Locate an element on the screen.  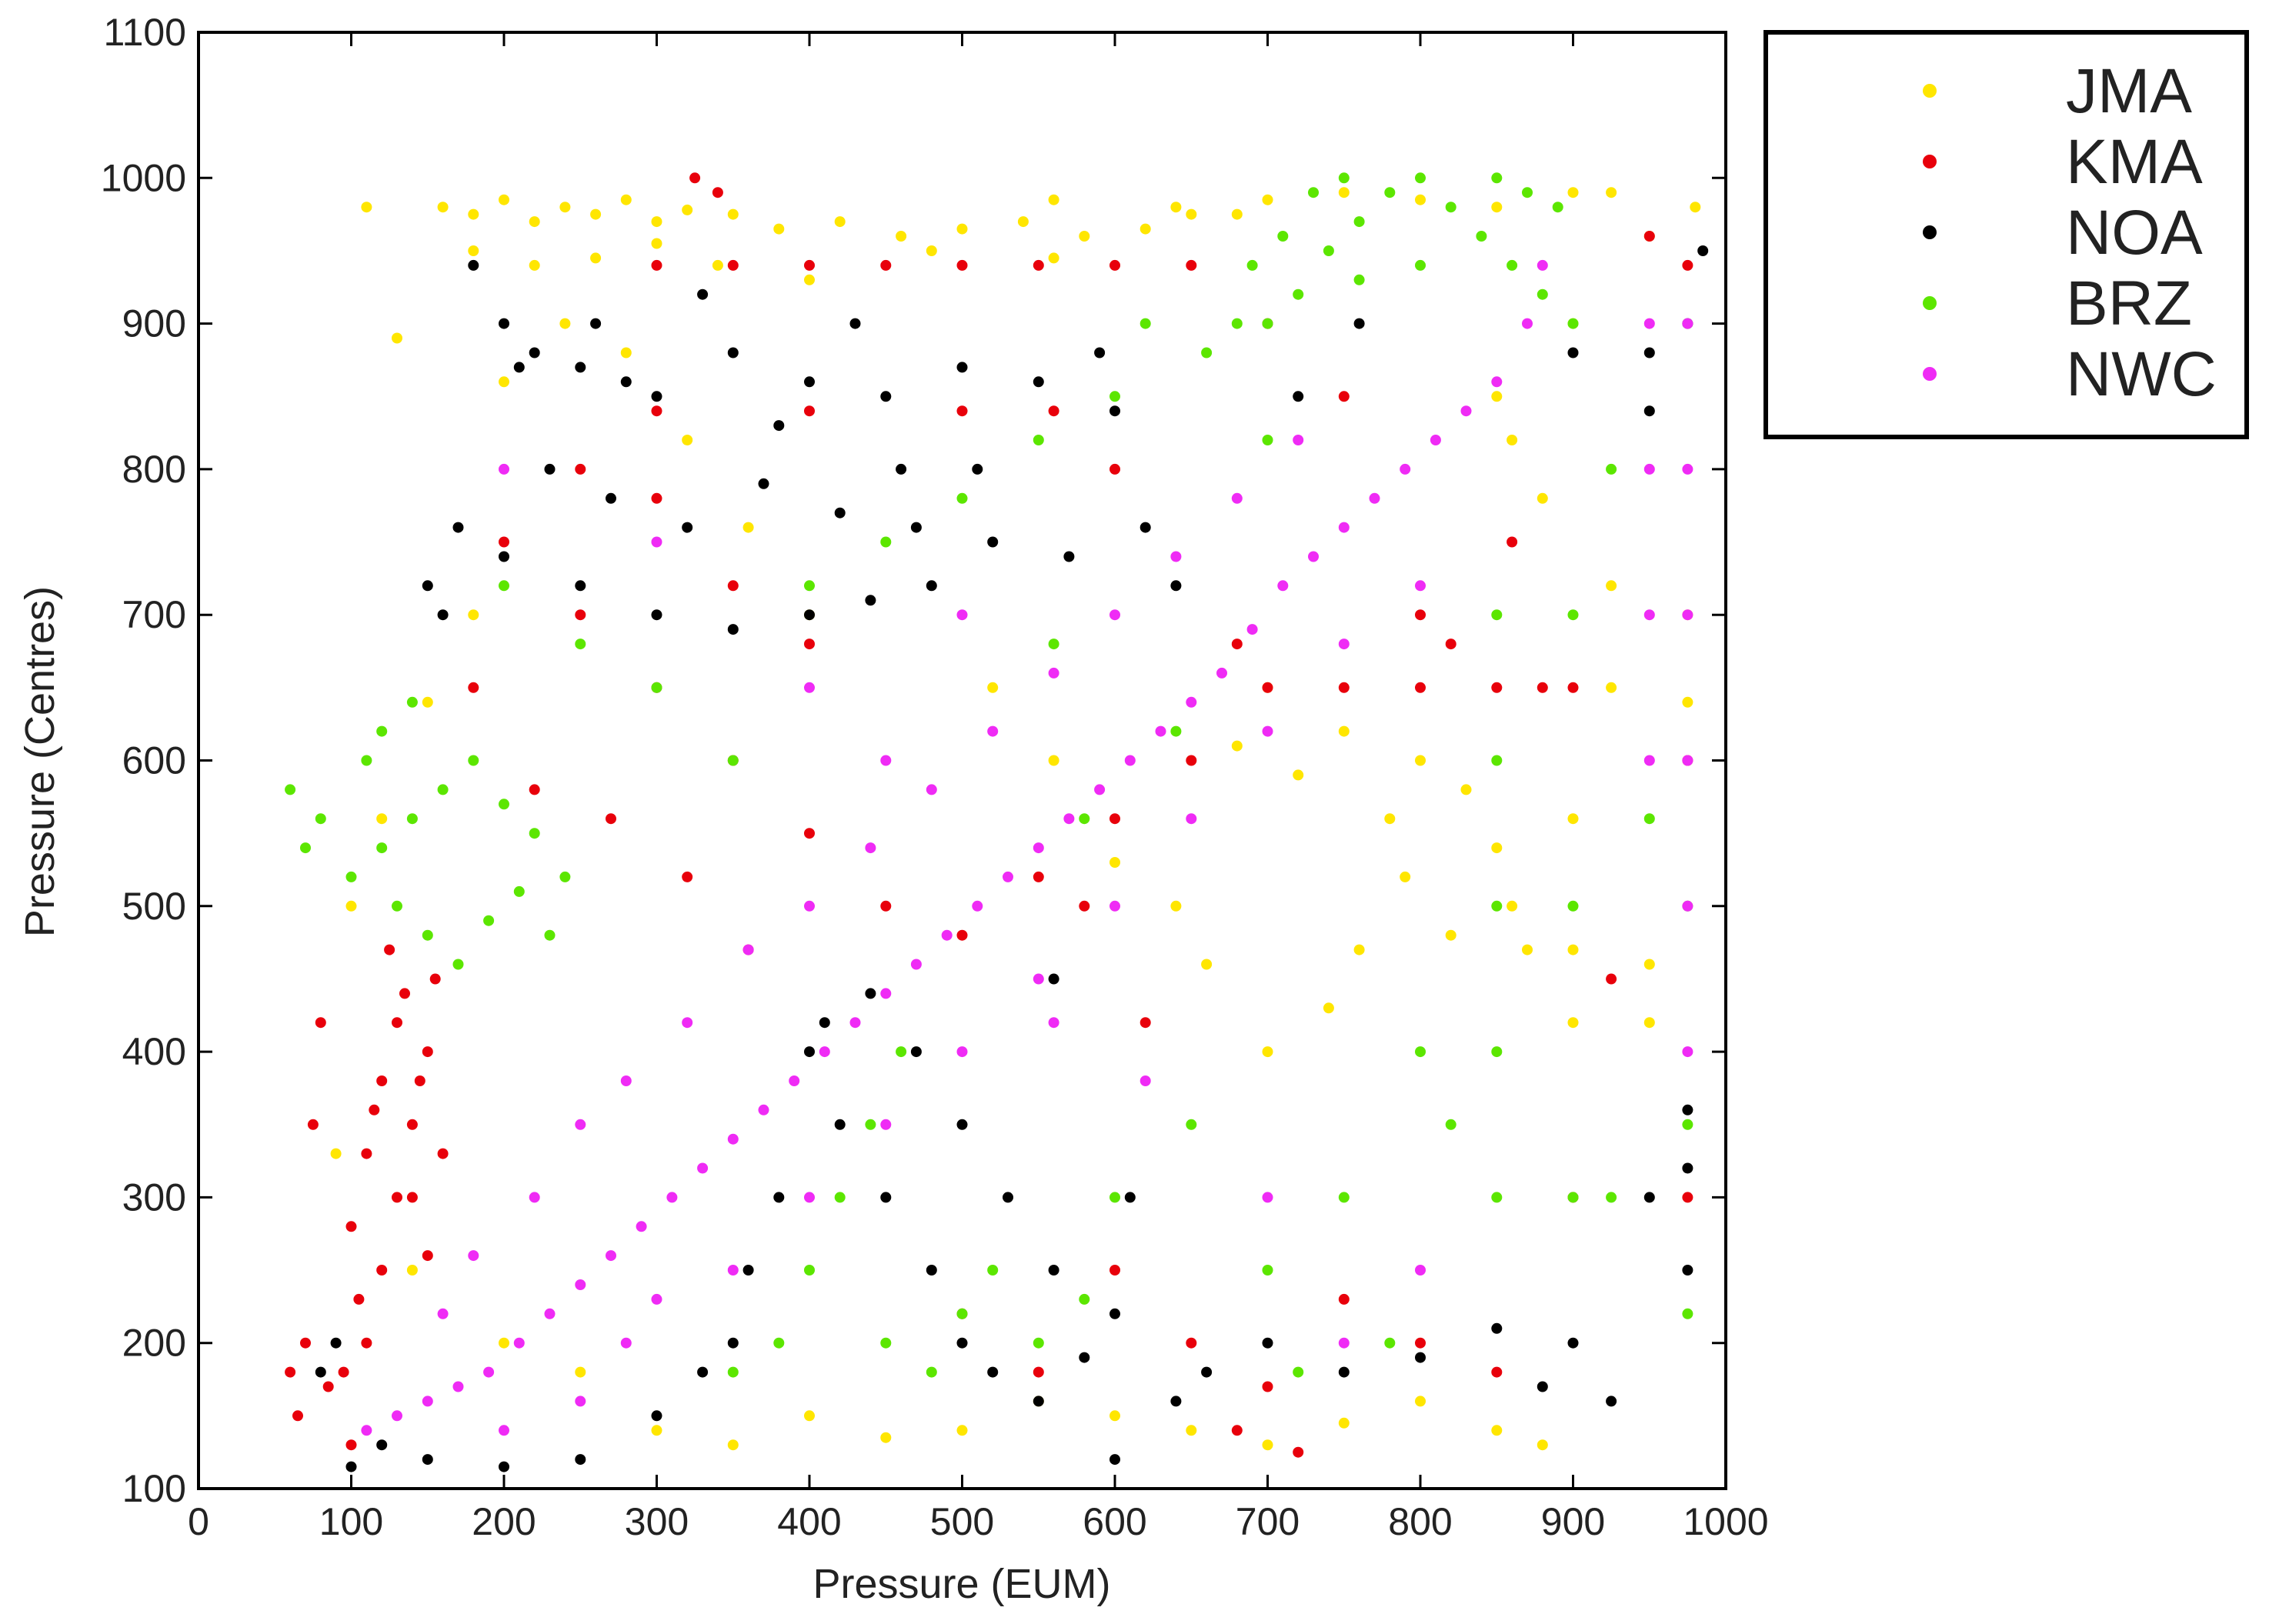
x-tick-label: 1000 is located at coordinates (1725, 1521).